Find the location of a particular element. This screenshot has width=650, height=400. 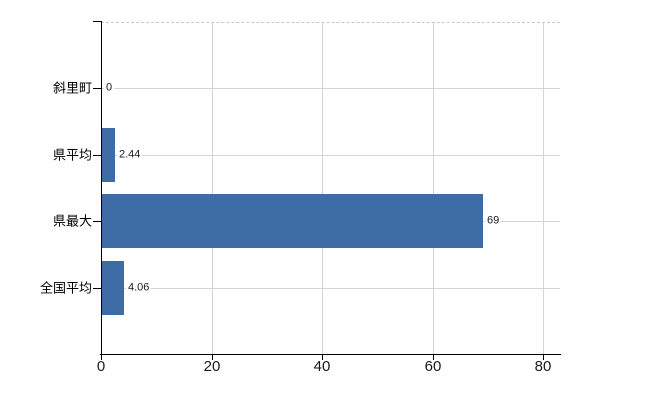

bar-value-label: 69 is located at coordinates (493, 221).